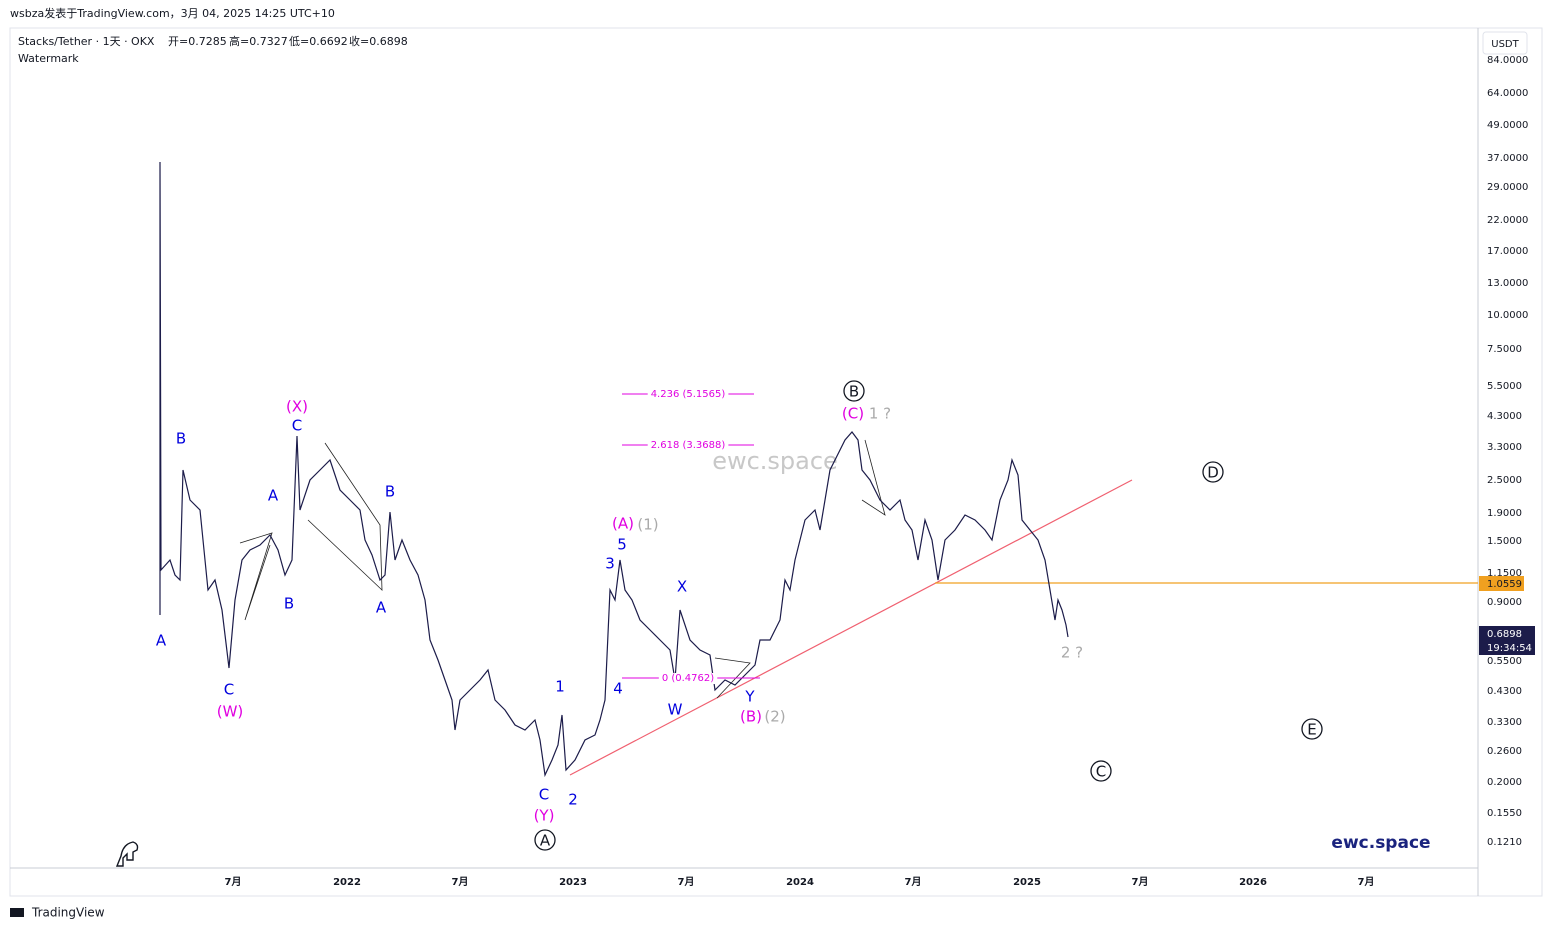  Describe the element at coordinates (749, 697) in the screenshot. I see `wave-label: Y` at that location.